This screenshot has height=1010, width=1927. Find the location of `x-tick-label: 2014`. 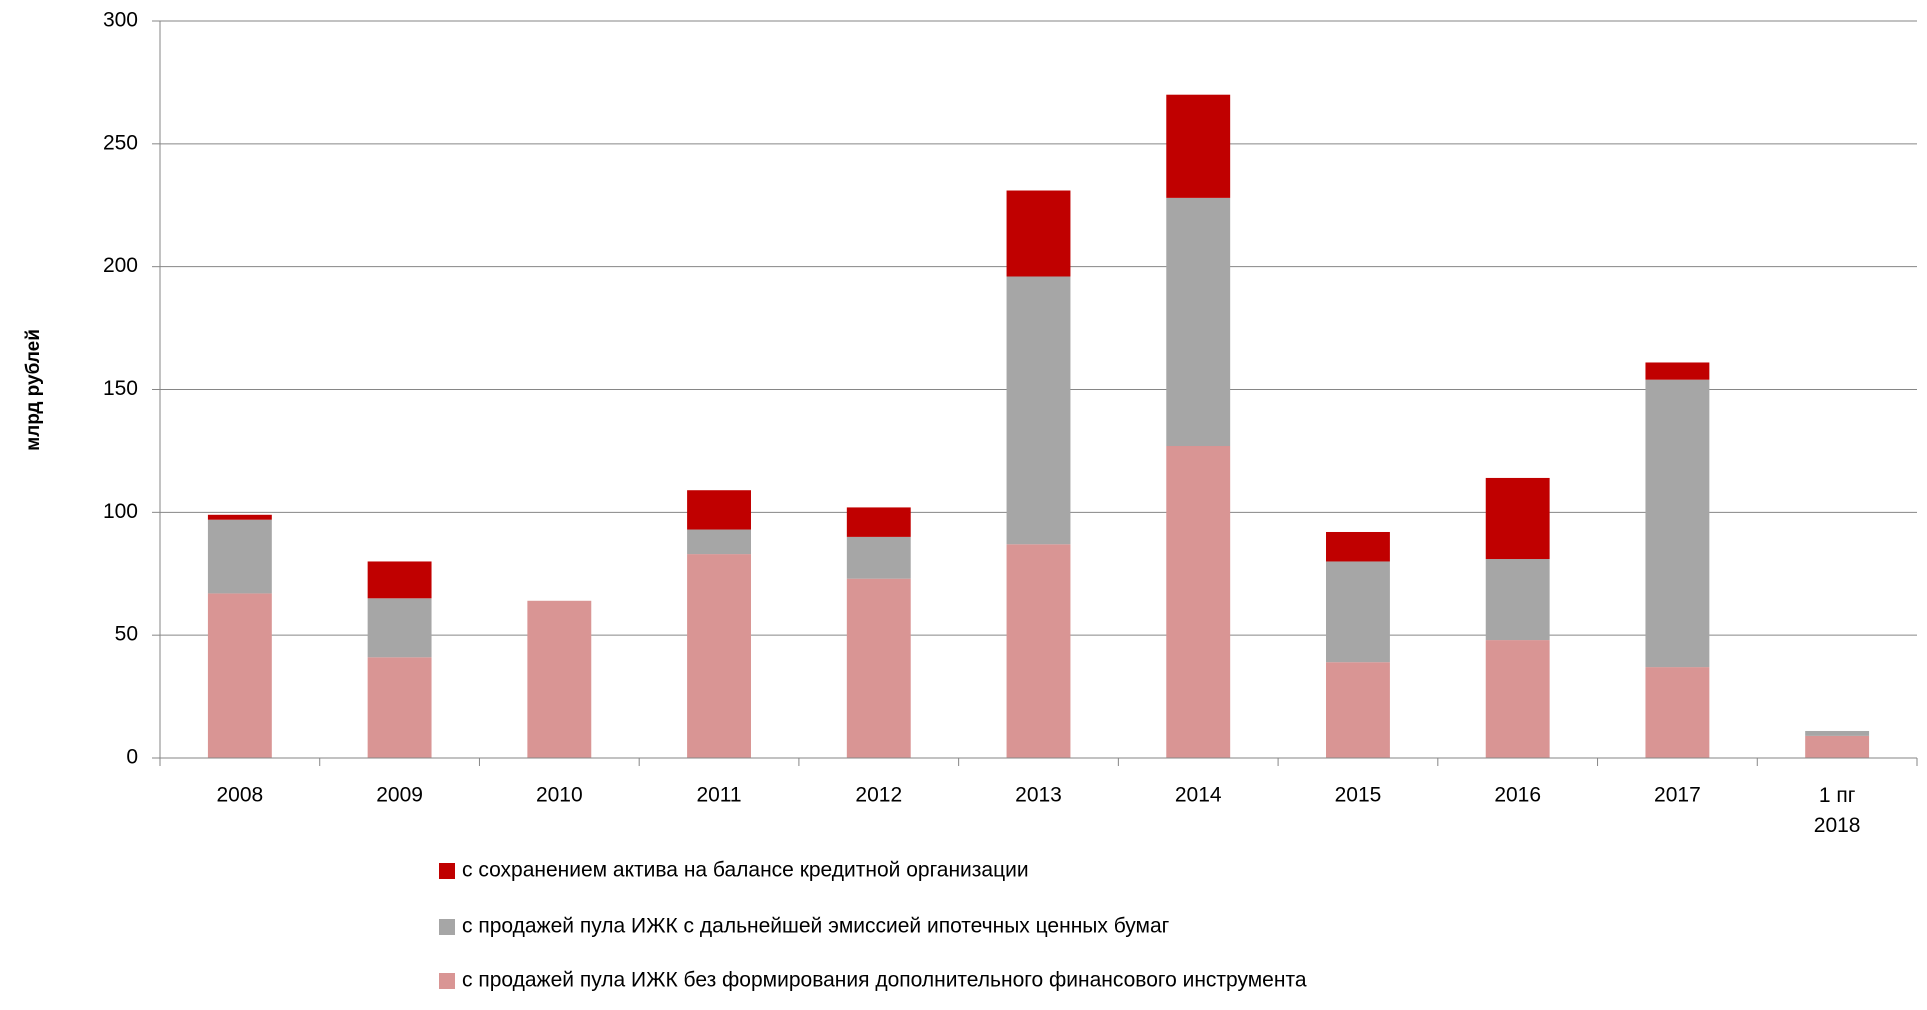

x-tick-label: 2014 is located at coordinates (1198, 795).